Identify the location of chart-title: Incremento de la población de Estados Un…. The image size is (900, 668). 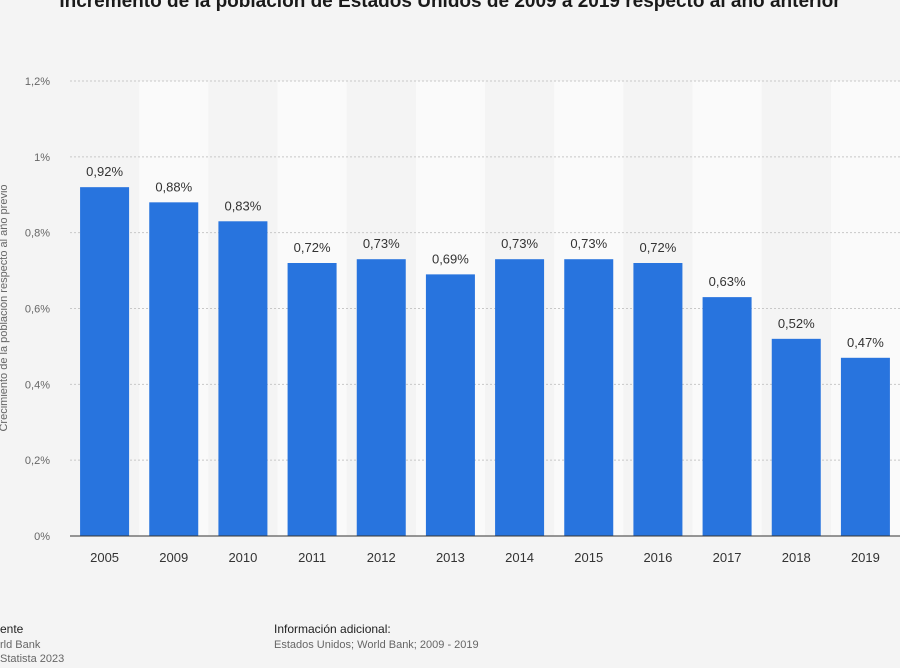
(450, 6).